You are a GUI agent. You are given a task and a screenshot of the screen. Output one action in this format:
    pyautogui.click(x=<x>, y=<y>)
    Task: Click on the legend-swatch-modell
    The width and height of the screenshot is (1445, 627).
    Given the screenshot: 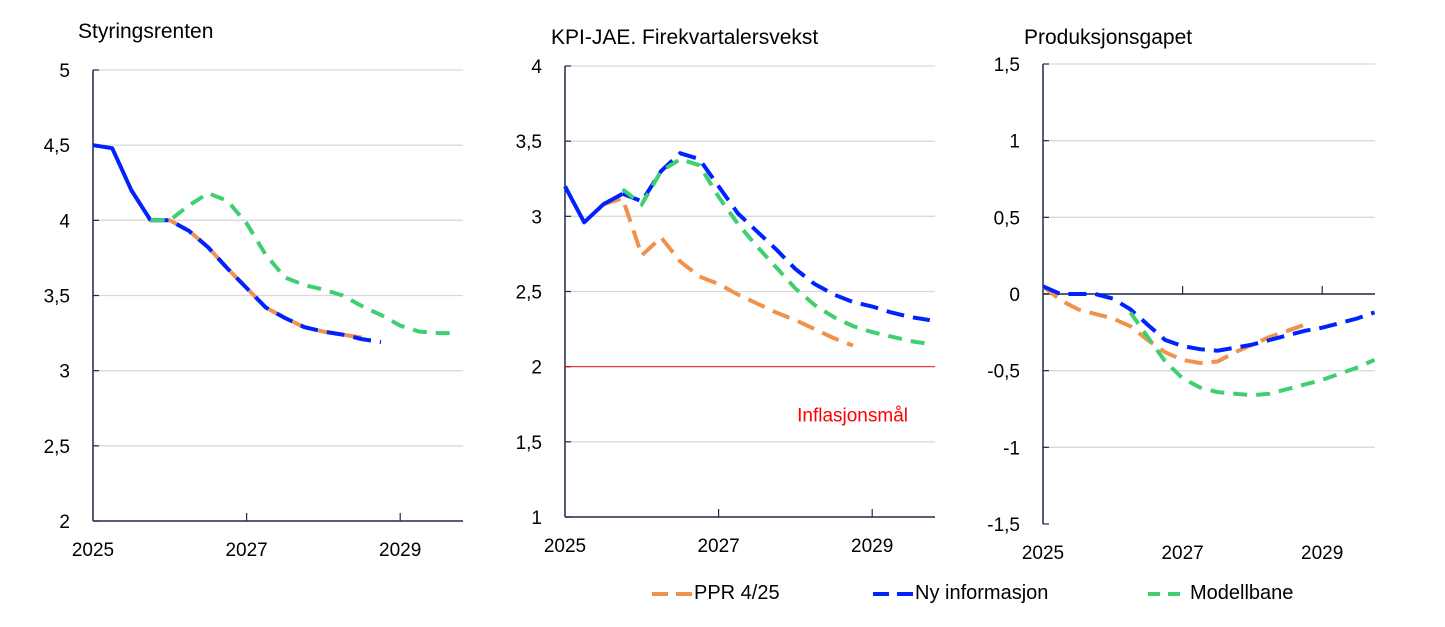 What is the action you would take?
    pyautogui.click(x=1168, y=593)
    